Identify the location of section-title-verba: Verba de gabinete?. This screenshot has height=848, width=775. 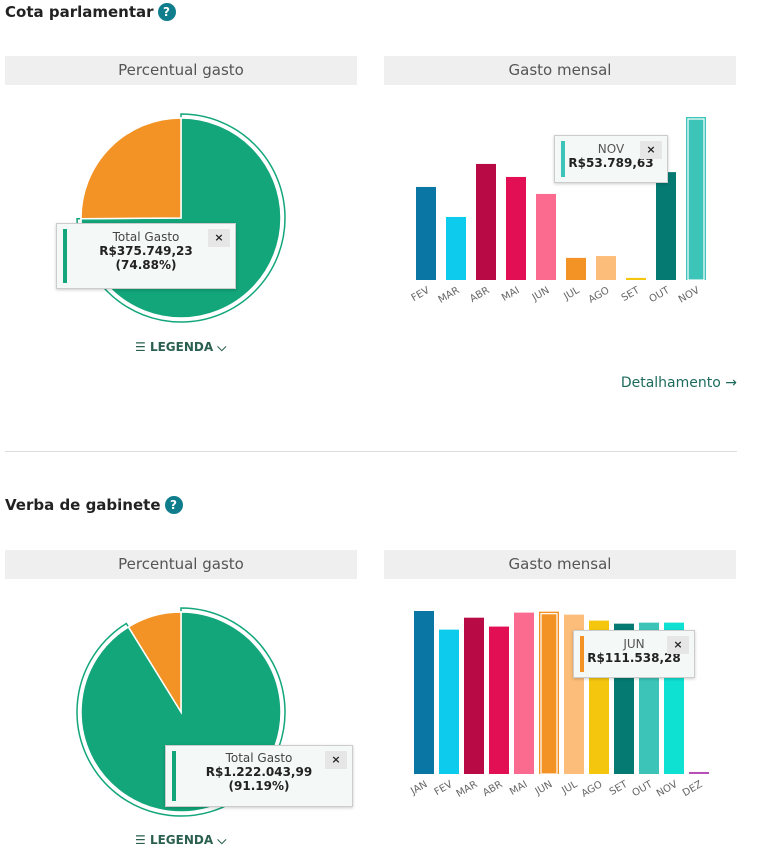
(94, 505).